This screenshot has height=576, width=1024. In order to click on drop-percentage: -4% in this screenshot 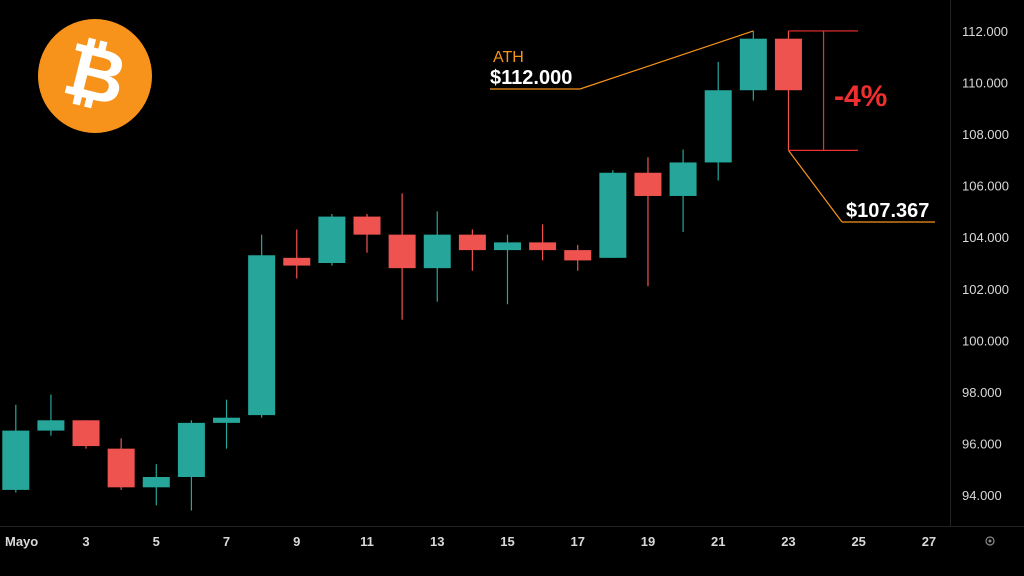, I will do `click(860, 96)`.